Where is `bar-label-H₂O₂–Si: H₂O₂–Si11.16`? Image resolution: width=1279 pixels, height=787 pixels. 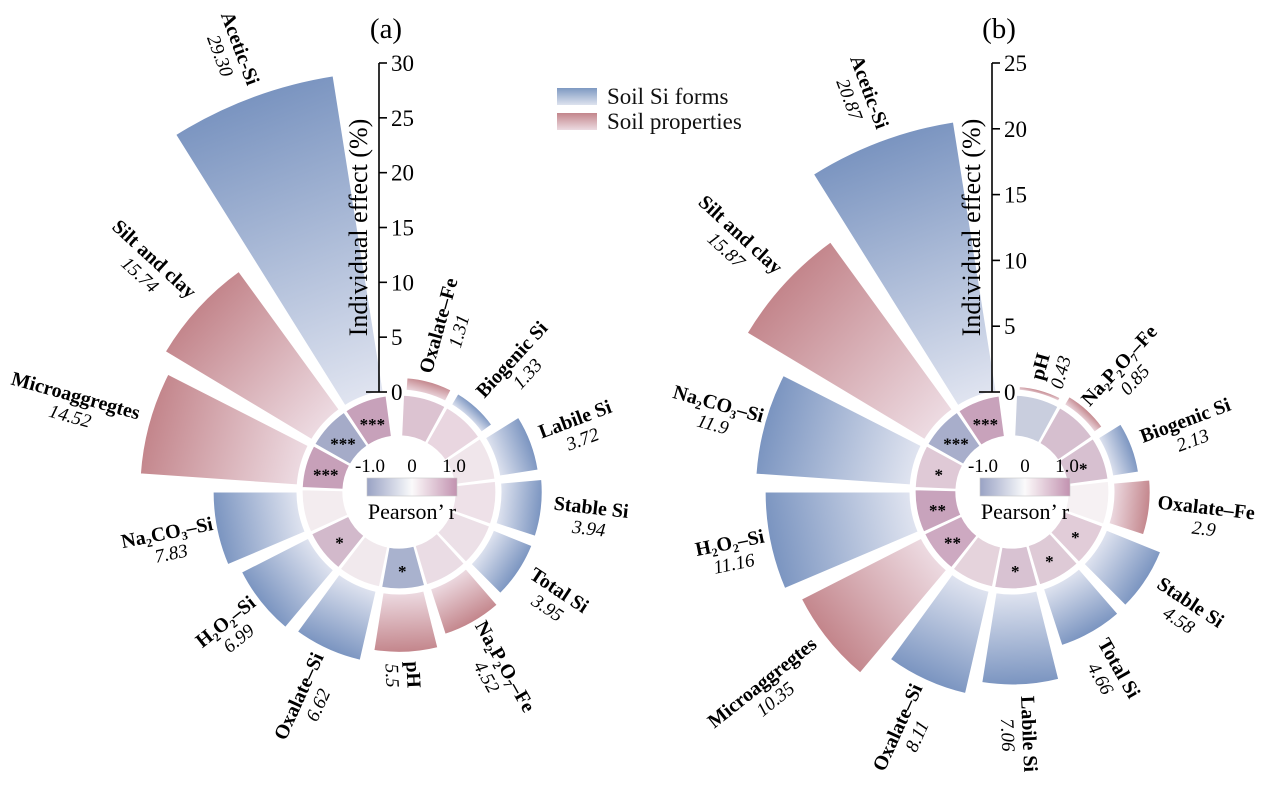
bar-label-H₂O₂–Si: H₂O₂–Si11.16 is located at coordinates (729, 551).